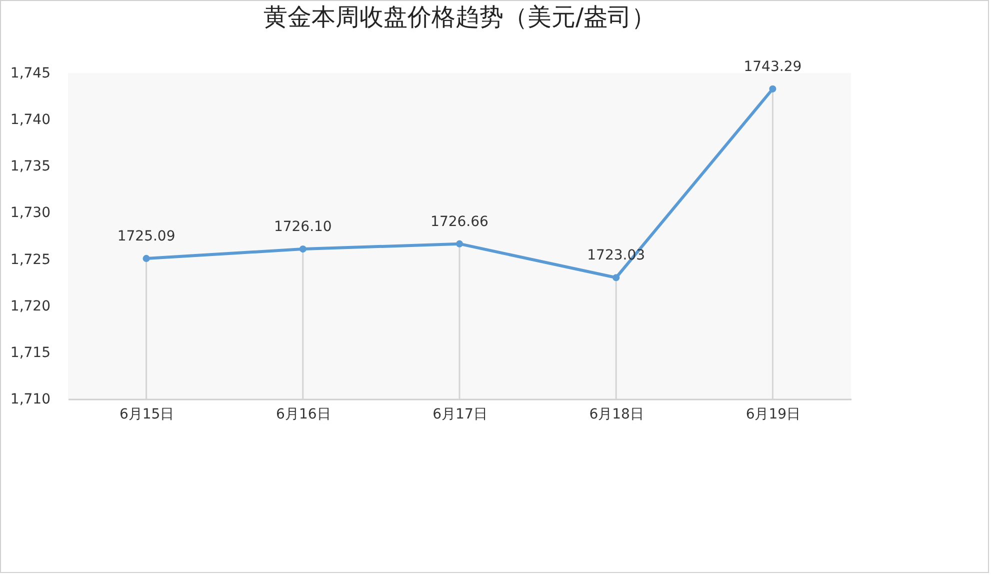  I want to click on y-tick-label: 1,710, so click(30, 400).